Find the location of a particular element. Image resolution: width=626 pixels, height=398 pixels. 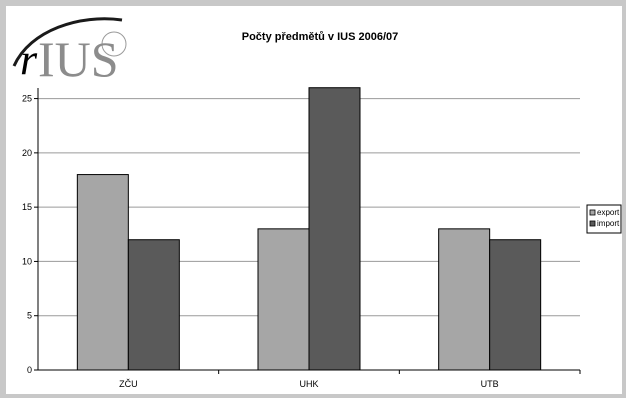

logo-letters-ius: IUS is located at coordinates (78, 59).